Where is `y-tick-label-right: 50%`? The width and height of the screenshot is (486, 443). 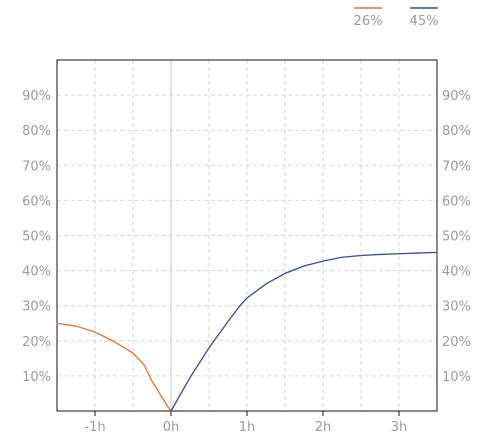
y-tick-label-right: 50% is located at coordinates (456, 237).